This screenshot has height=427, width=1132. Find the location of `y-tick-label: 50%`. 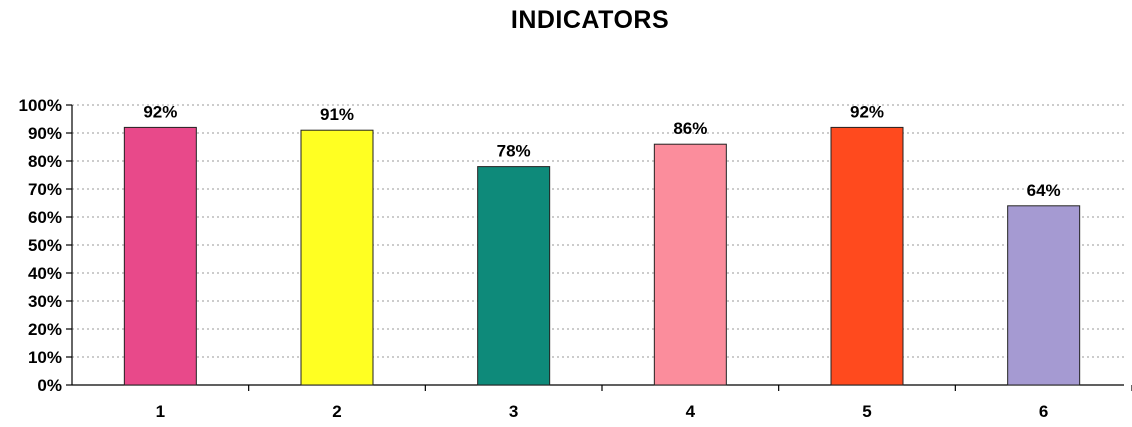

y-tick-label: 50% is located at coordinates (45, 245).